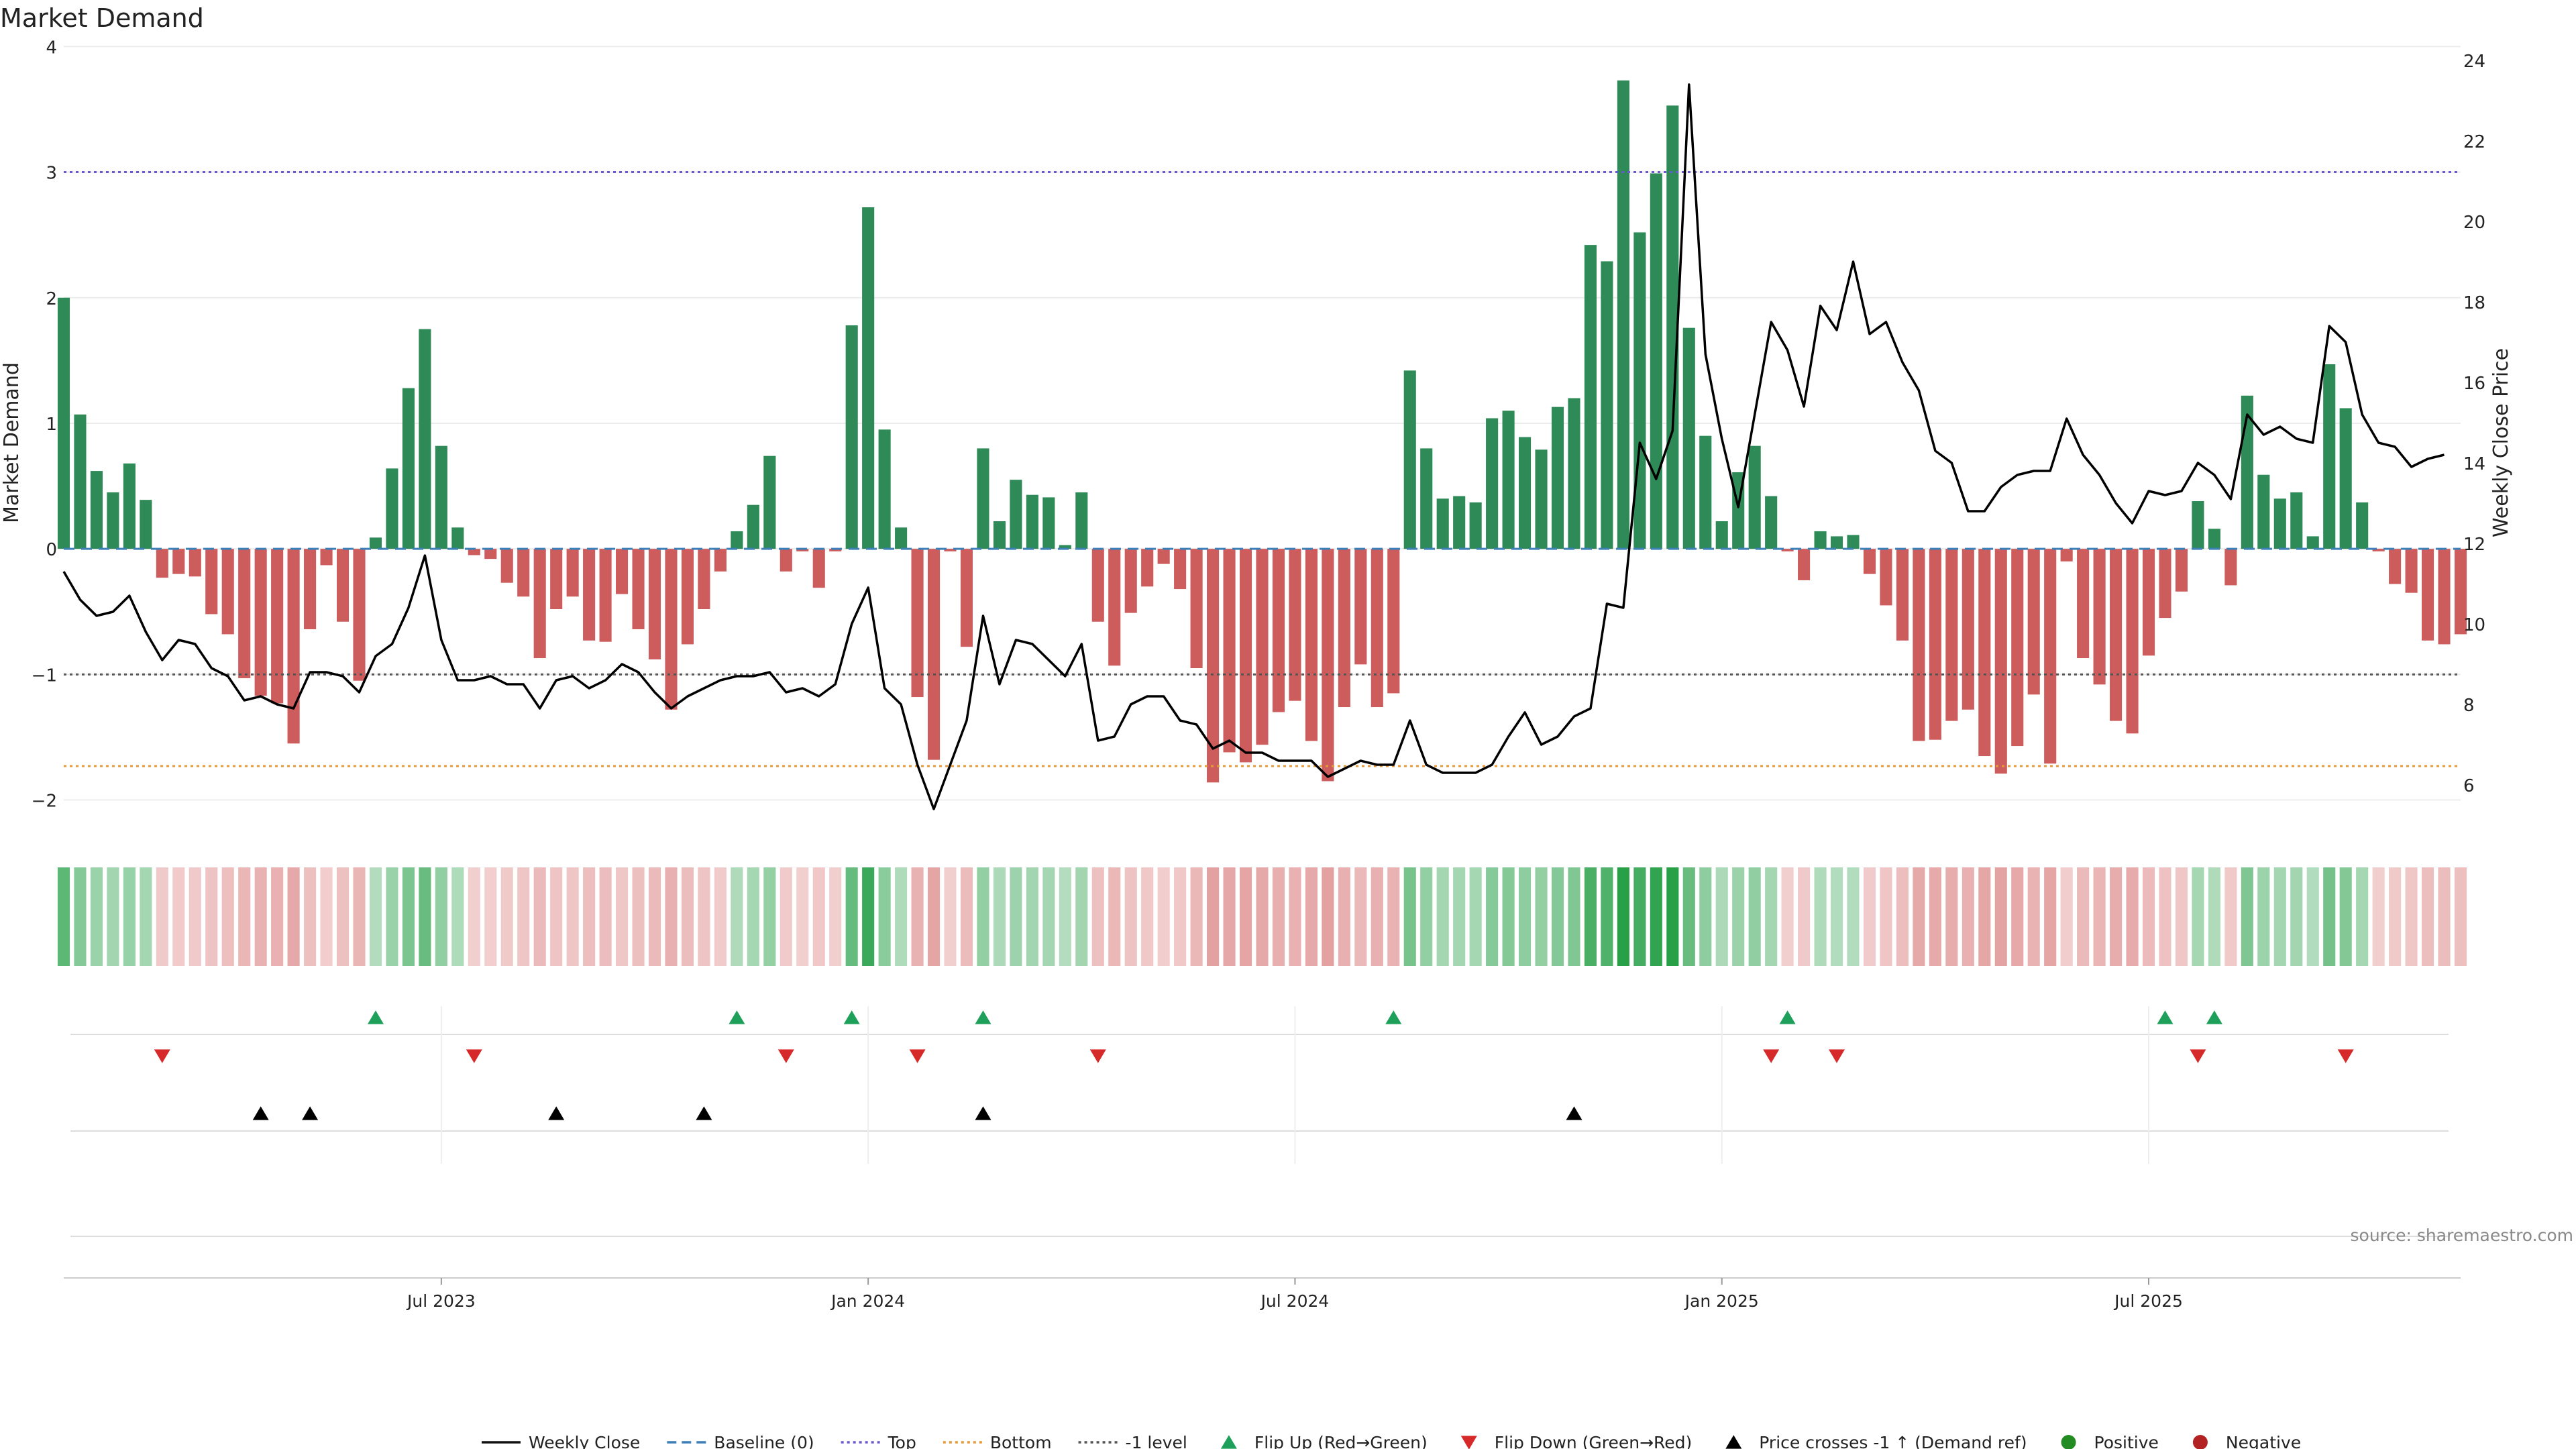 The width and height of the screenshot is (2576, 1449). Describe the element at coordinates (2263, 1441) in the screenshot. I see `legend-label: Negative` at that location.